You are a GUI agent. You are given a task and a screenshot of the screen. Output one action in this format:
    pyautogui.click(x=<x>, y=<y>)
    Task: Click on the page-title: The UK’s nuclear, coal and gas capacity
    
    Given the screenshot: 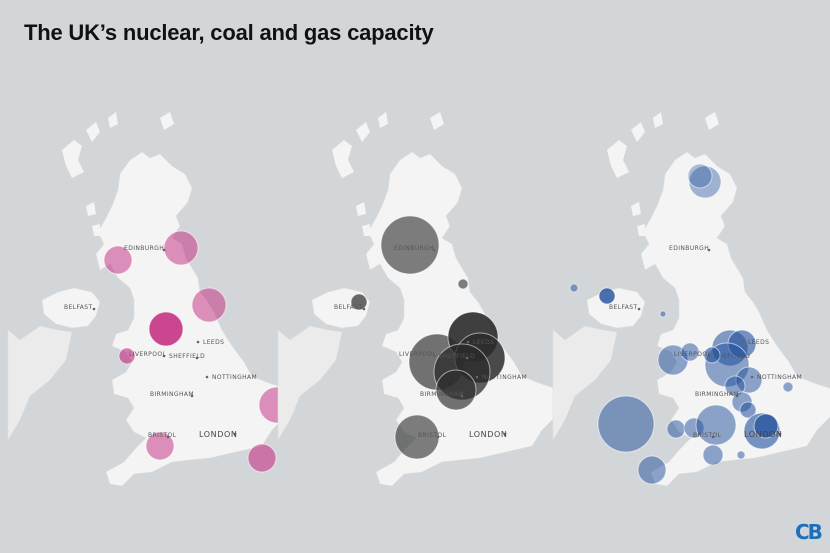 What is the action you would take?
    pyautogui.click(x=229, y=32)
    